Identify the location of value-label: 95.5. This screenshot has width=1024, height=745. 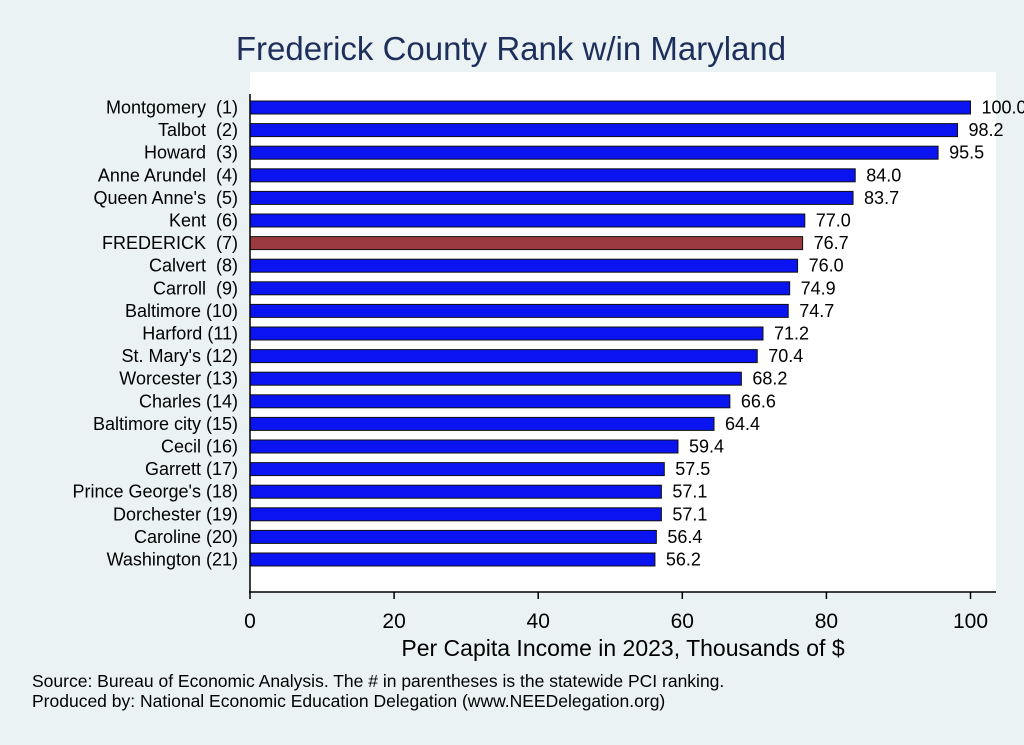
(966, 153).